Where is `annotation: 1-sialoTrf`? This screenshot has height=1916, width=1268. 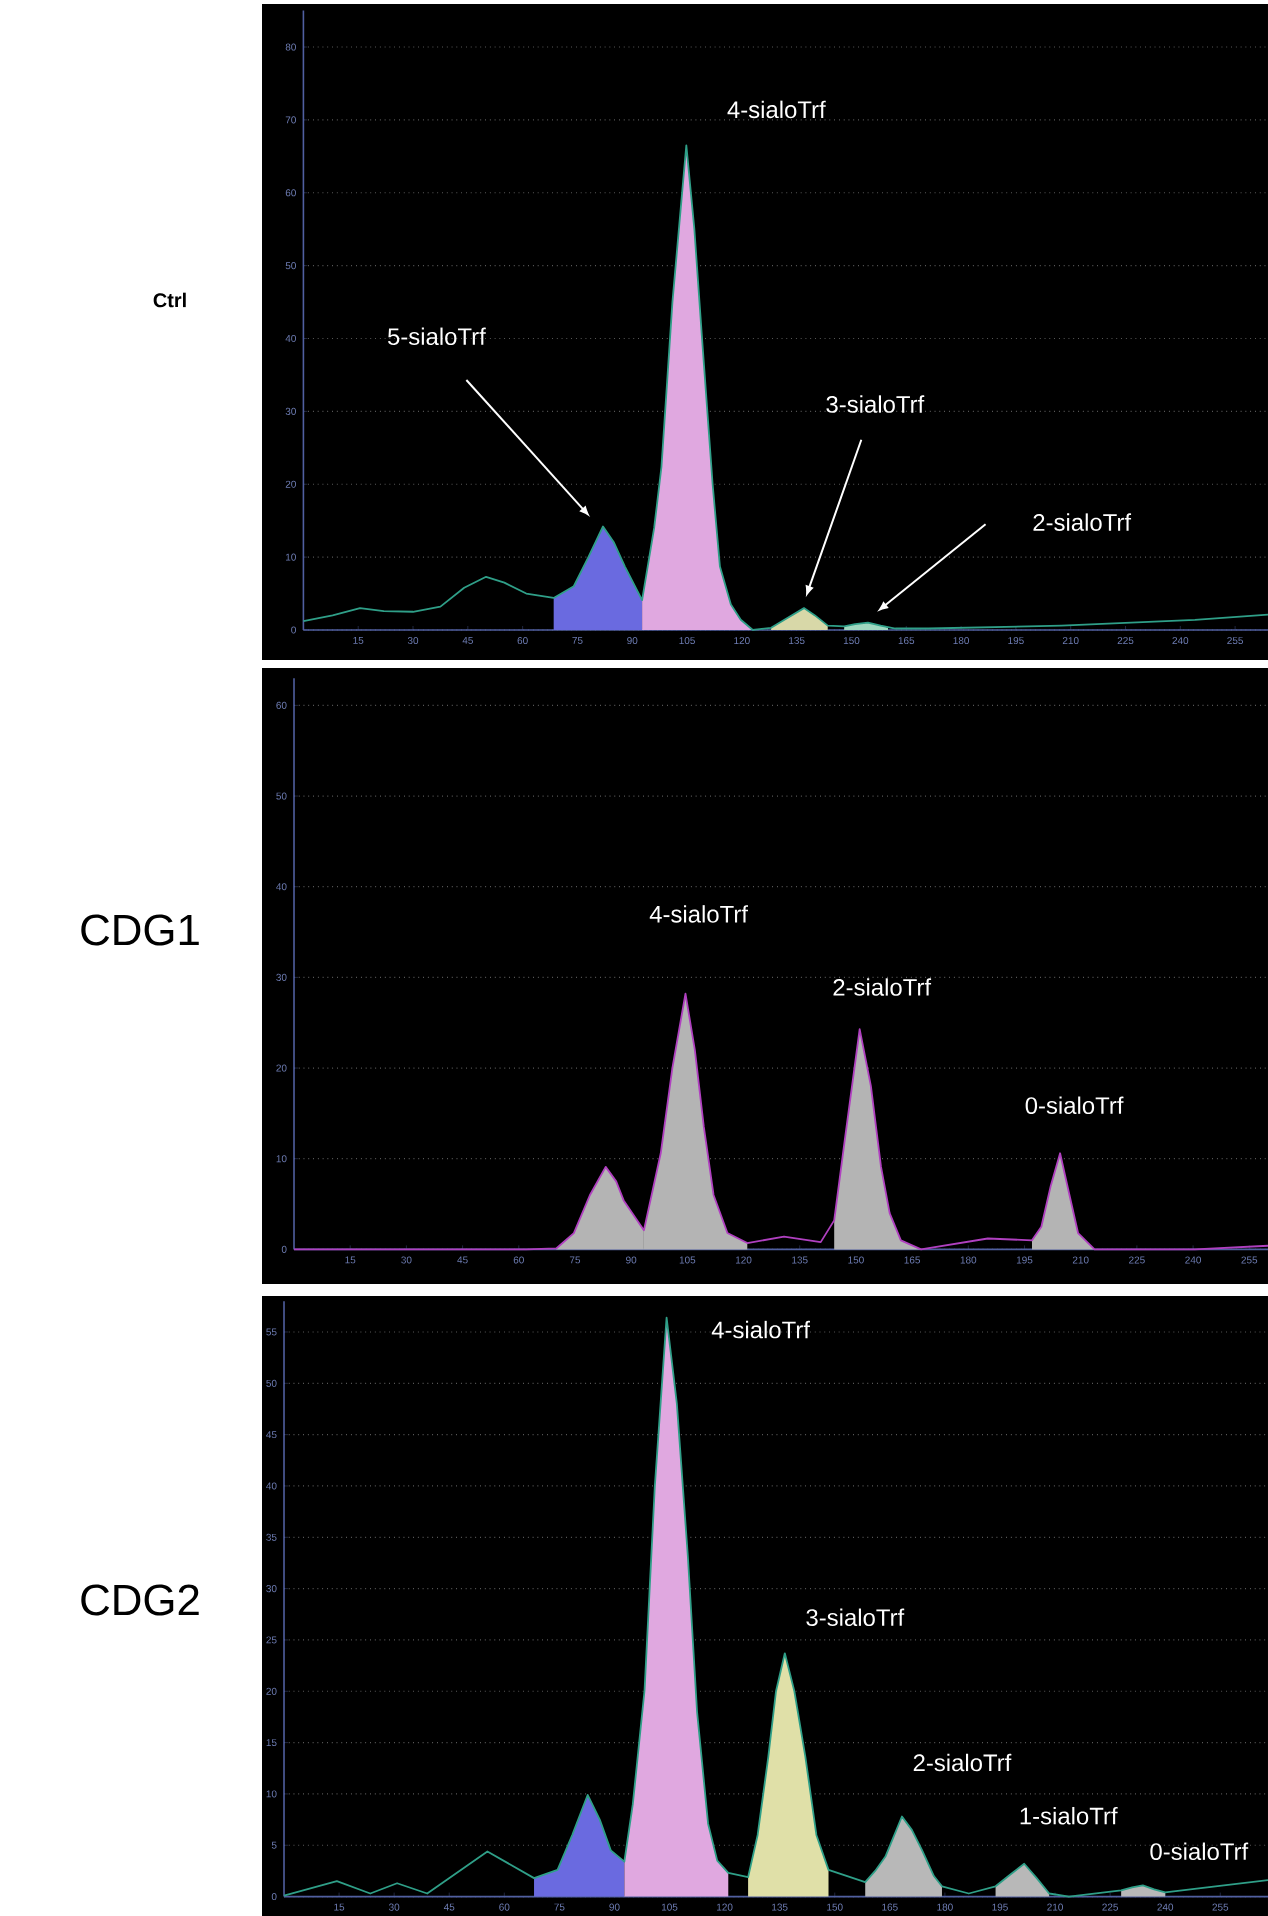
annotation: 1-sialoTrf is located at coordinates (1069, 1815).